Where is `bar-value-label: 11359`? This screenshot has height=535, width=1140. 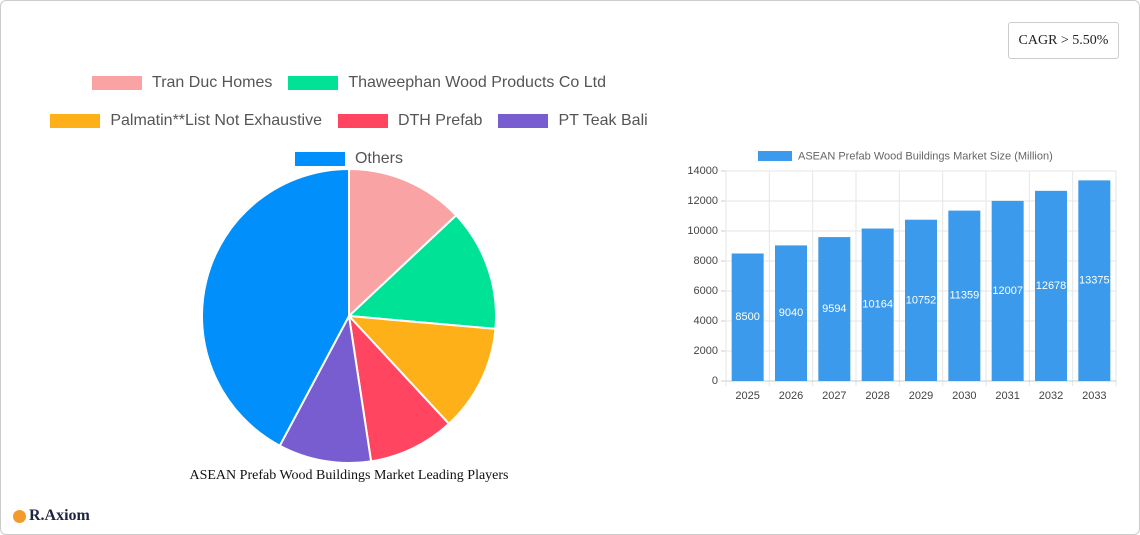 bar-value-label: 11359 is located at coordinates (964, 296).